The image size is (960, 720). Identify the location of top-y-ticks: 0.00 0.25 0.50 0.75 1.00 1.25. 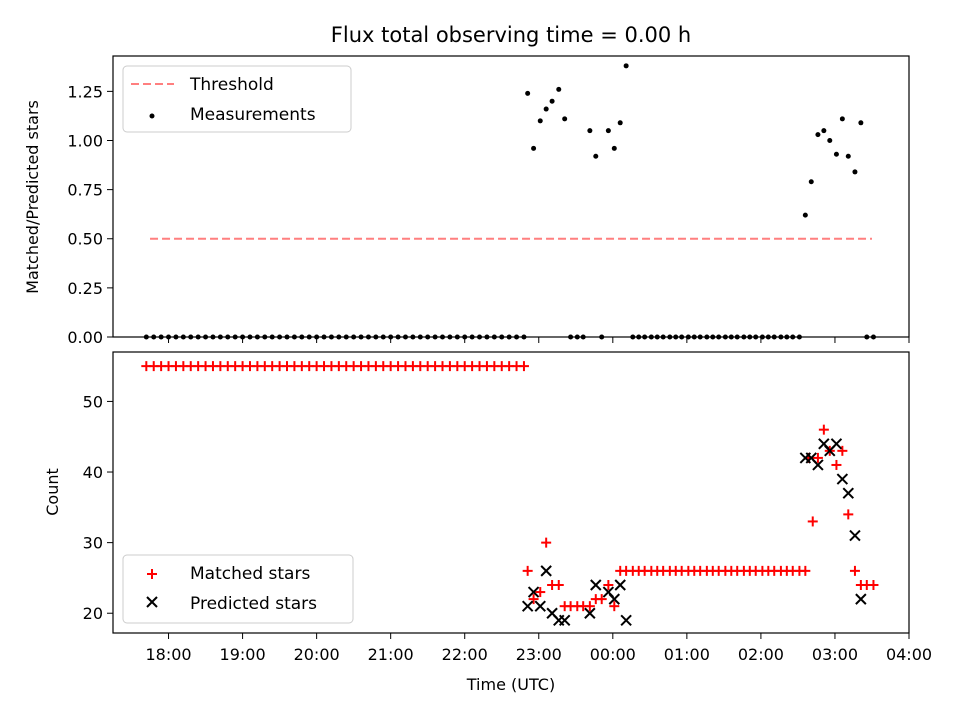
(90, 214).